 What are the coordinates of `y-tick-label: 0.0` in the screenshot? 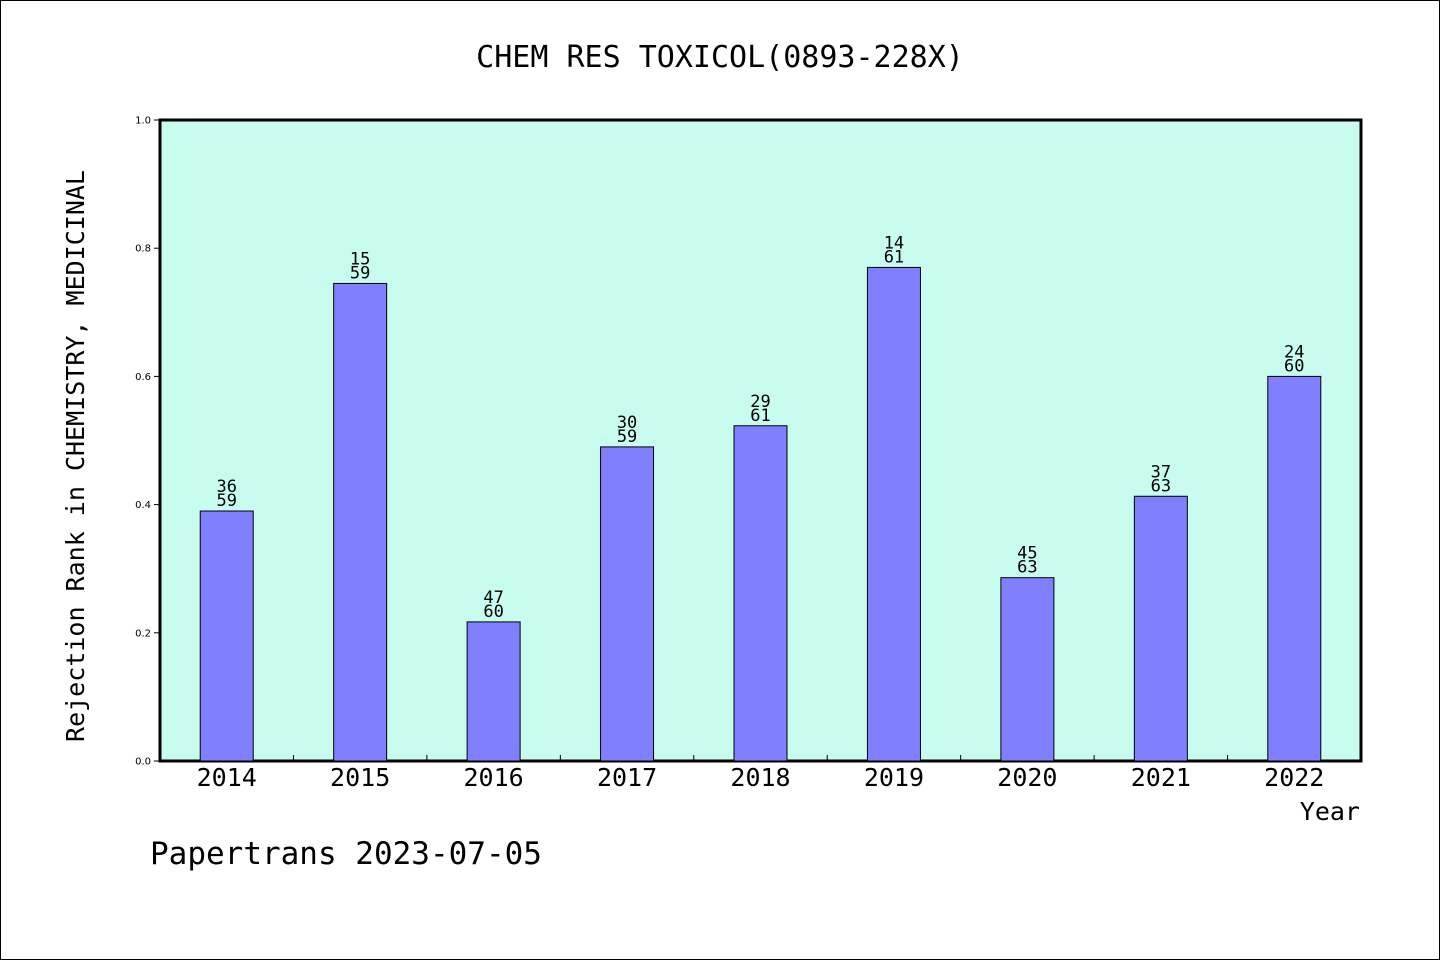 It's located at (143, 762).